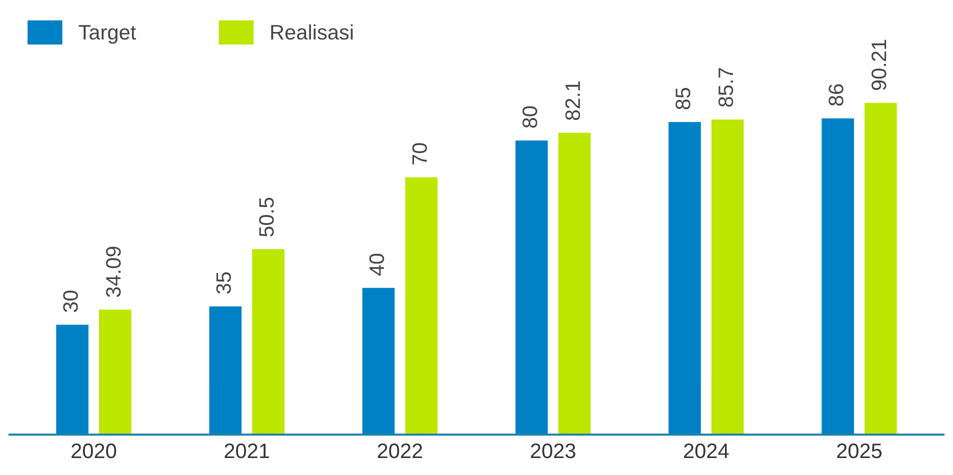 The image size is (953, 475). Describe the element at coordinates (107, 34) in the screenshot. I see `legend-label: Target` at that location.